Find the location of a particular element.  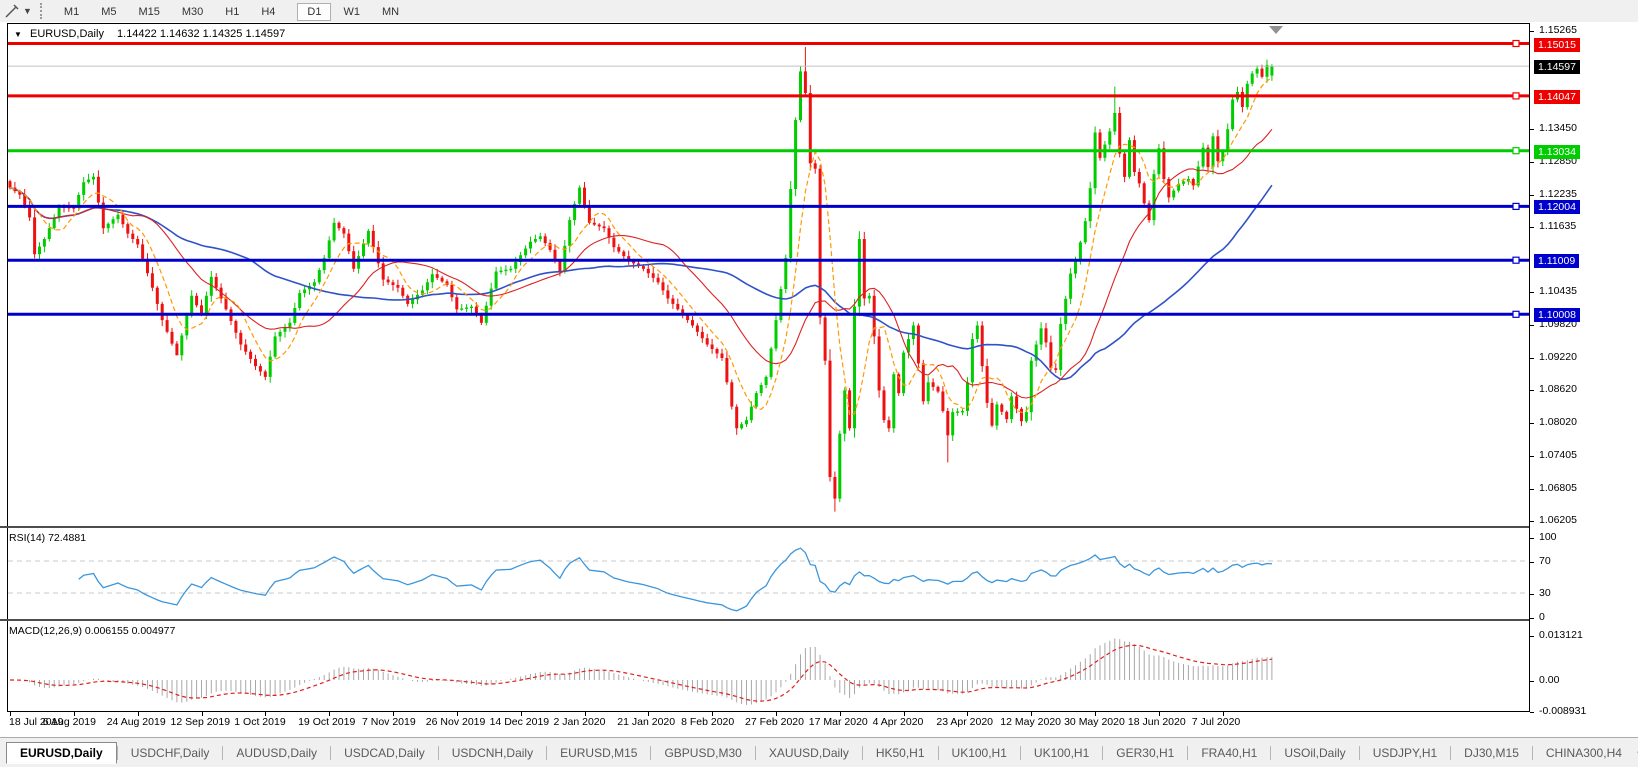

symbol-tab-eurusd-m15: EURUSD,M15 is located at coordinates (599, 752).